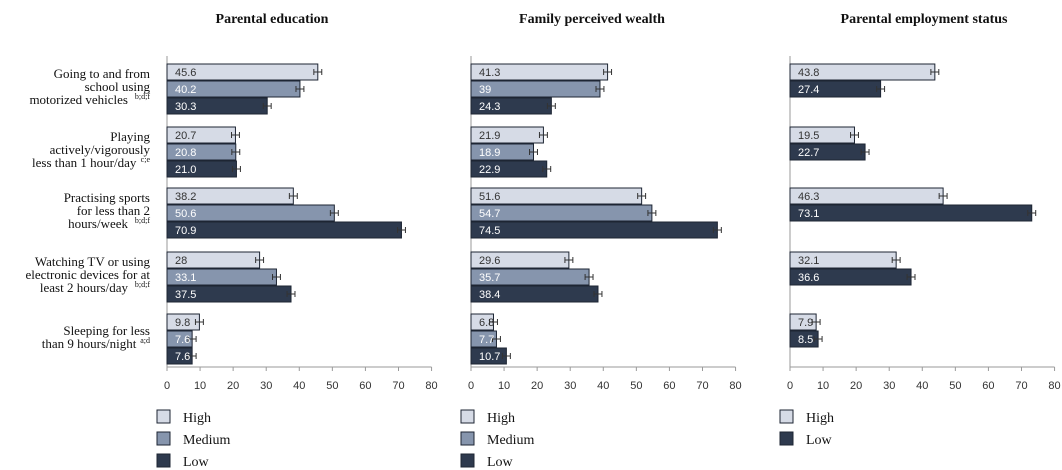 The width and height of the screenshot is (1062, 470). What do you see at coordinates (185, 295) in the screenshot?
I see `data-label: 37.5` at bounding box center [185, 295].